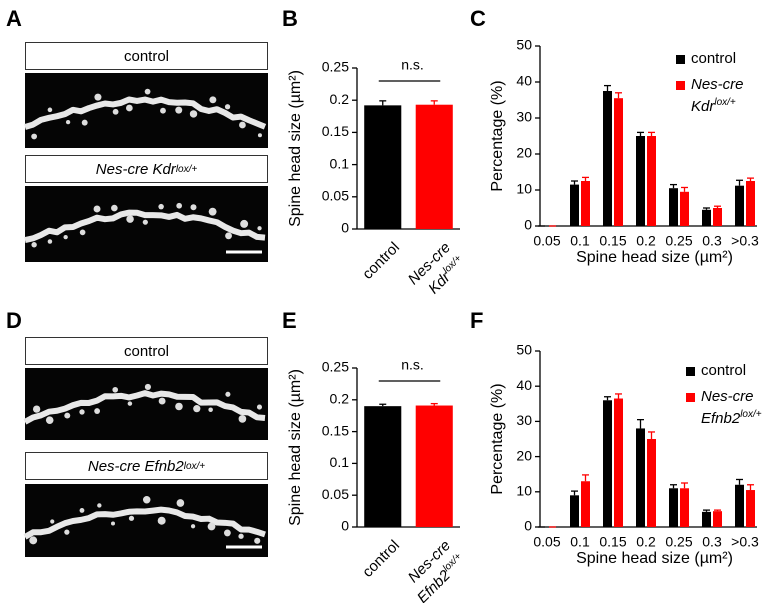 The height and width of the screenshot is (603, 762). Describe the element at coordinates (290, 18) in the screenshot. I see `panel-letter: B` at that location.